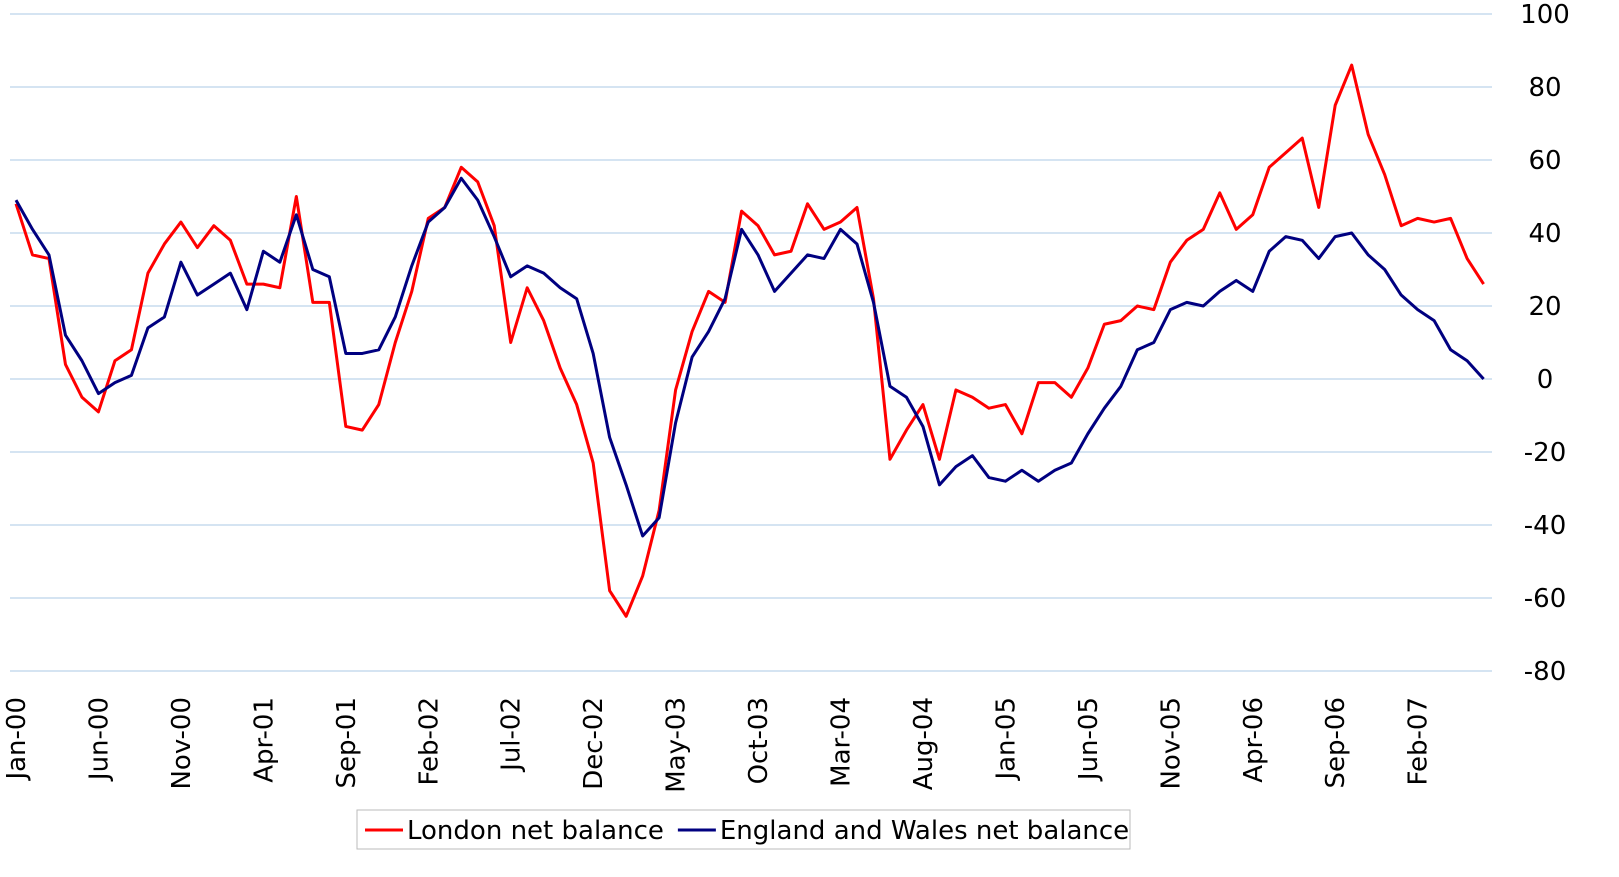 The width and height of the screenshot is (1619, 877). I want to click on y-tick-label: 0, so click(1545, 380).